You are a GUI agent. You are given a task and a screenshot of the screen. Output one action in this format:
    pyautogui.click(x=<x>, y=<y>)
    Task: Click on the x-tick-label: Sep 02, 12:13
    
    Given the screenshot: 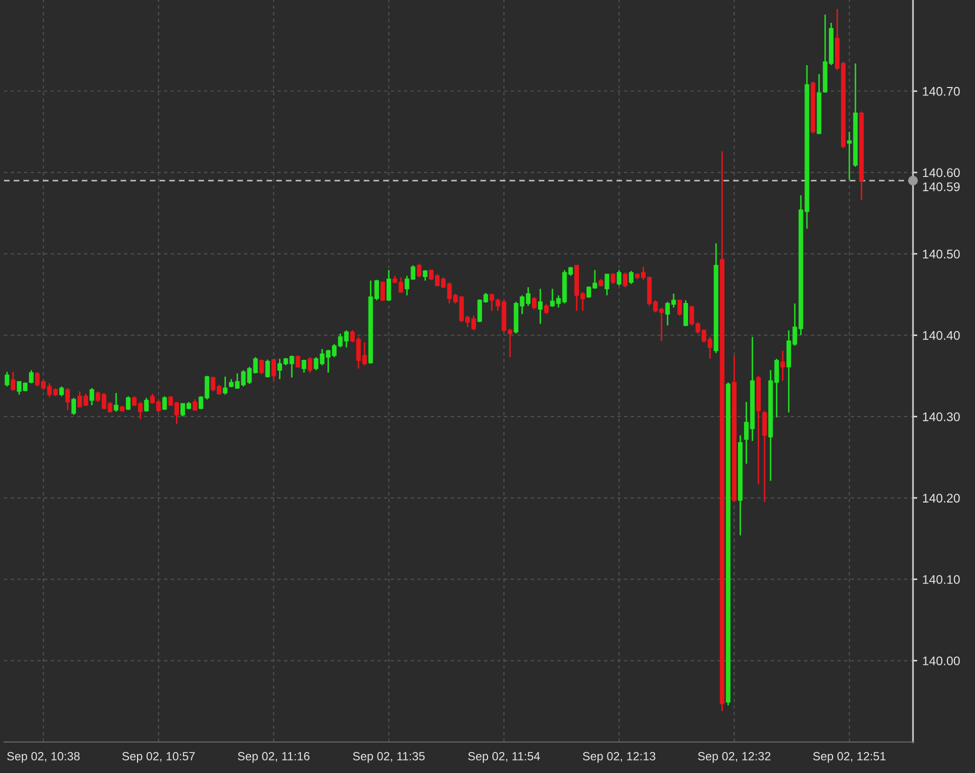 What is the action you would take?
    pyautogui.click(x=619, y=757)
    